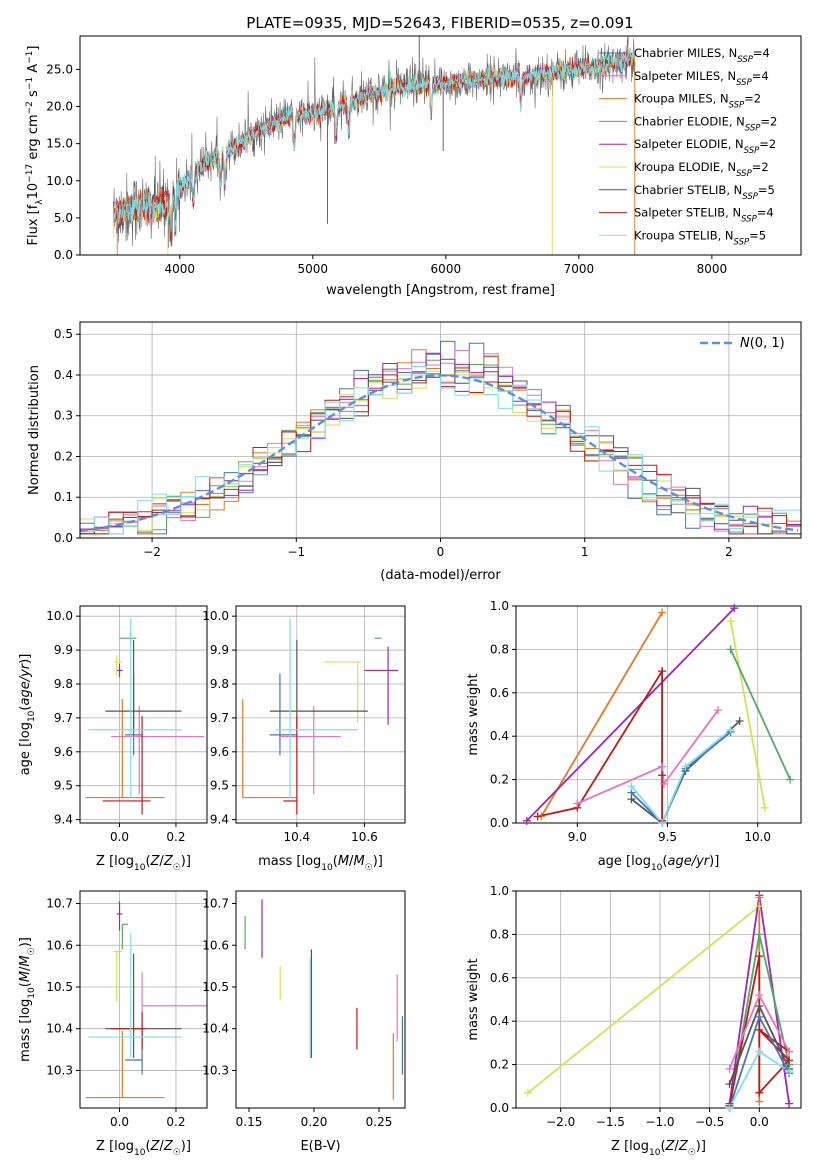 This screenshot has width=819, height=1170. I want to click on x-axis-label: age [log10(age/yr)], so click(659, 863).